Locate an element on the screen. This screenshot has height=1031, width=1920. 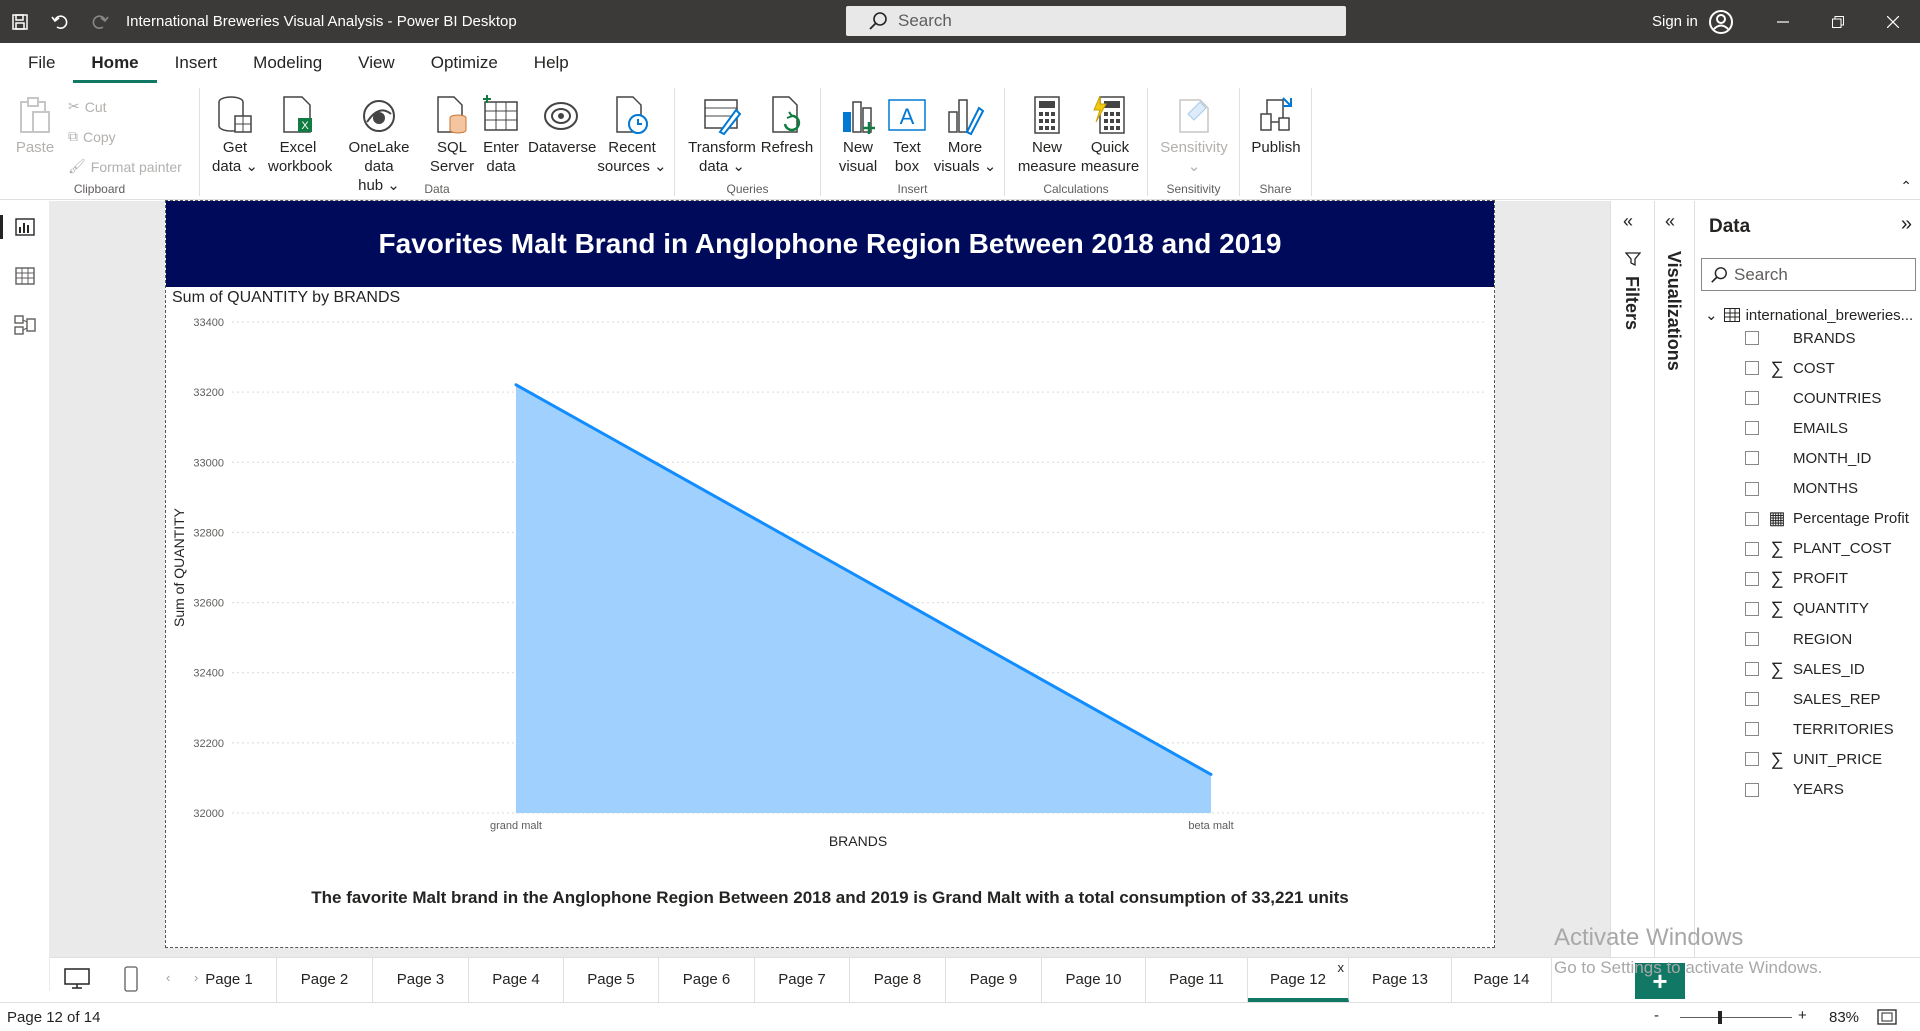
zoom-out-button: - is located at coordinates (1656, 1015).